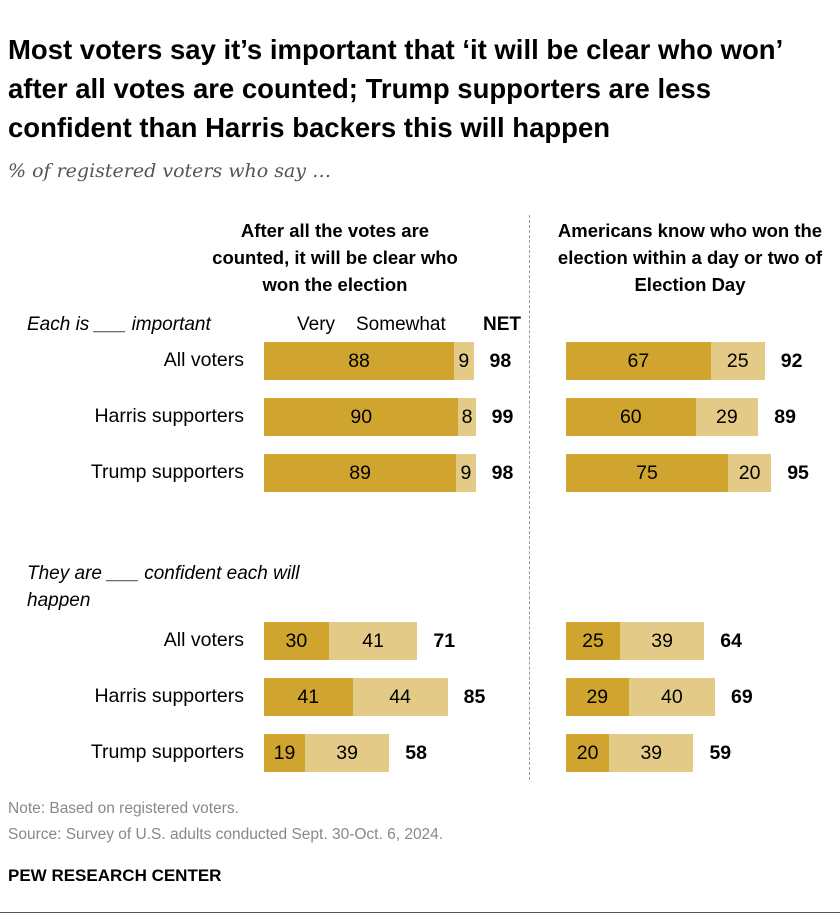  What do you see at coordinates (502, 417) in the screenshot?
I see `value-net: 99` at bounding box center [502, 417].